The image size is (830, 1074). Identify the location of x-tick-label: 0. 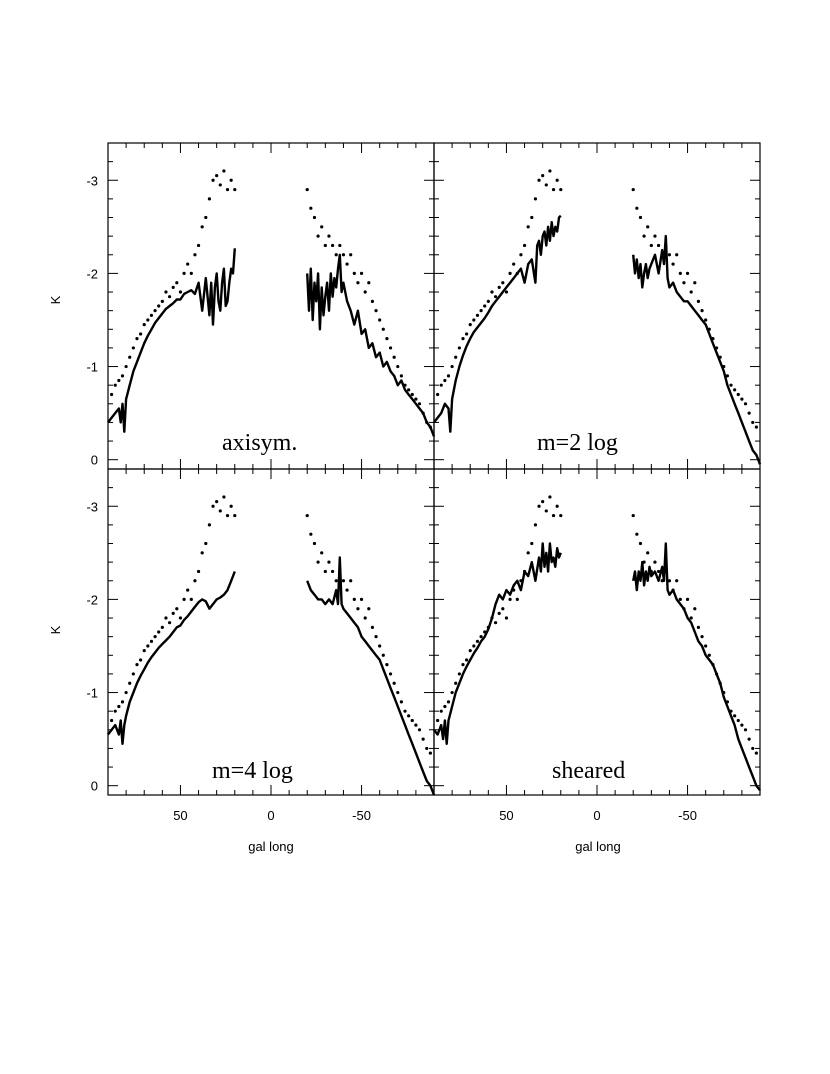
(270, 815).